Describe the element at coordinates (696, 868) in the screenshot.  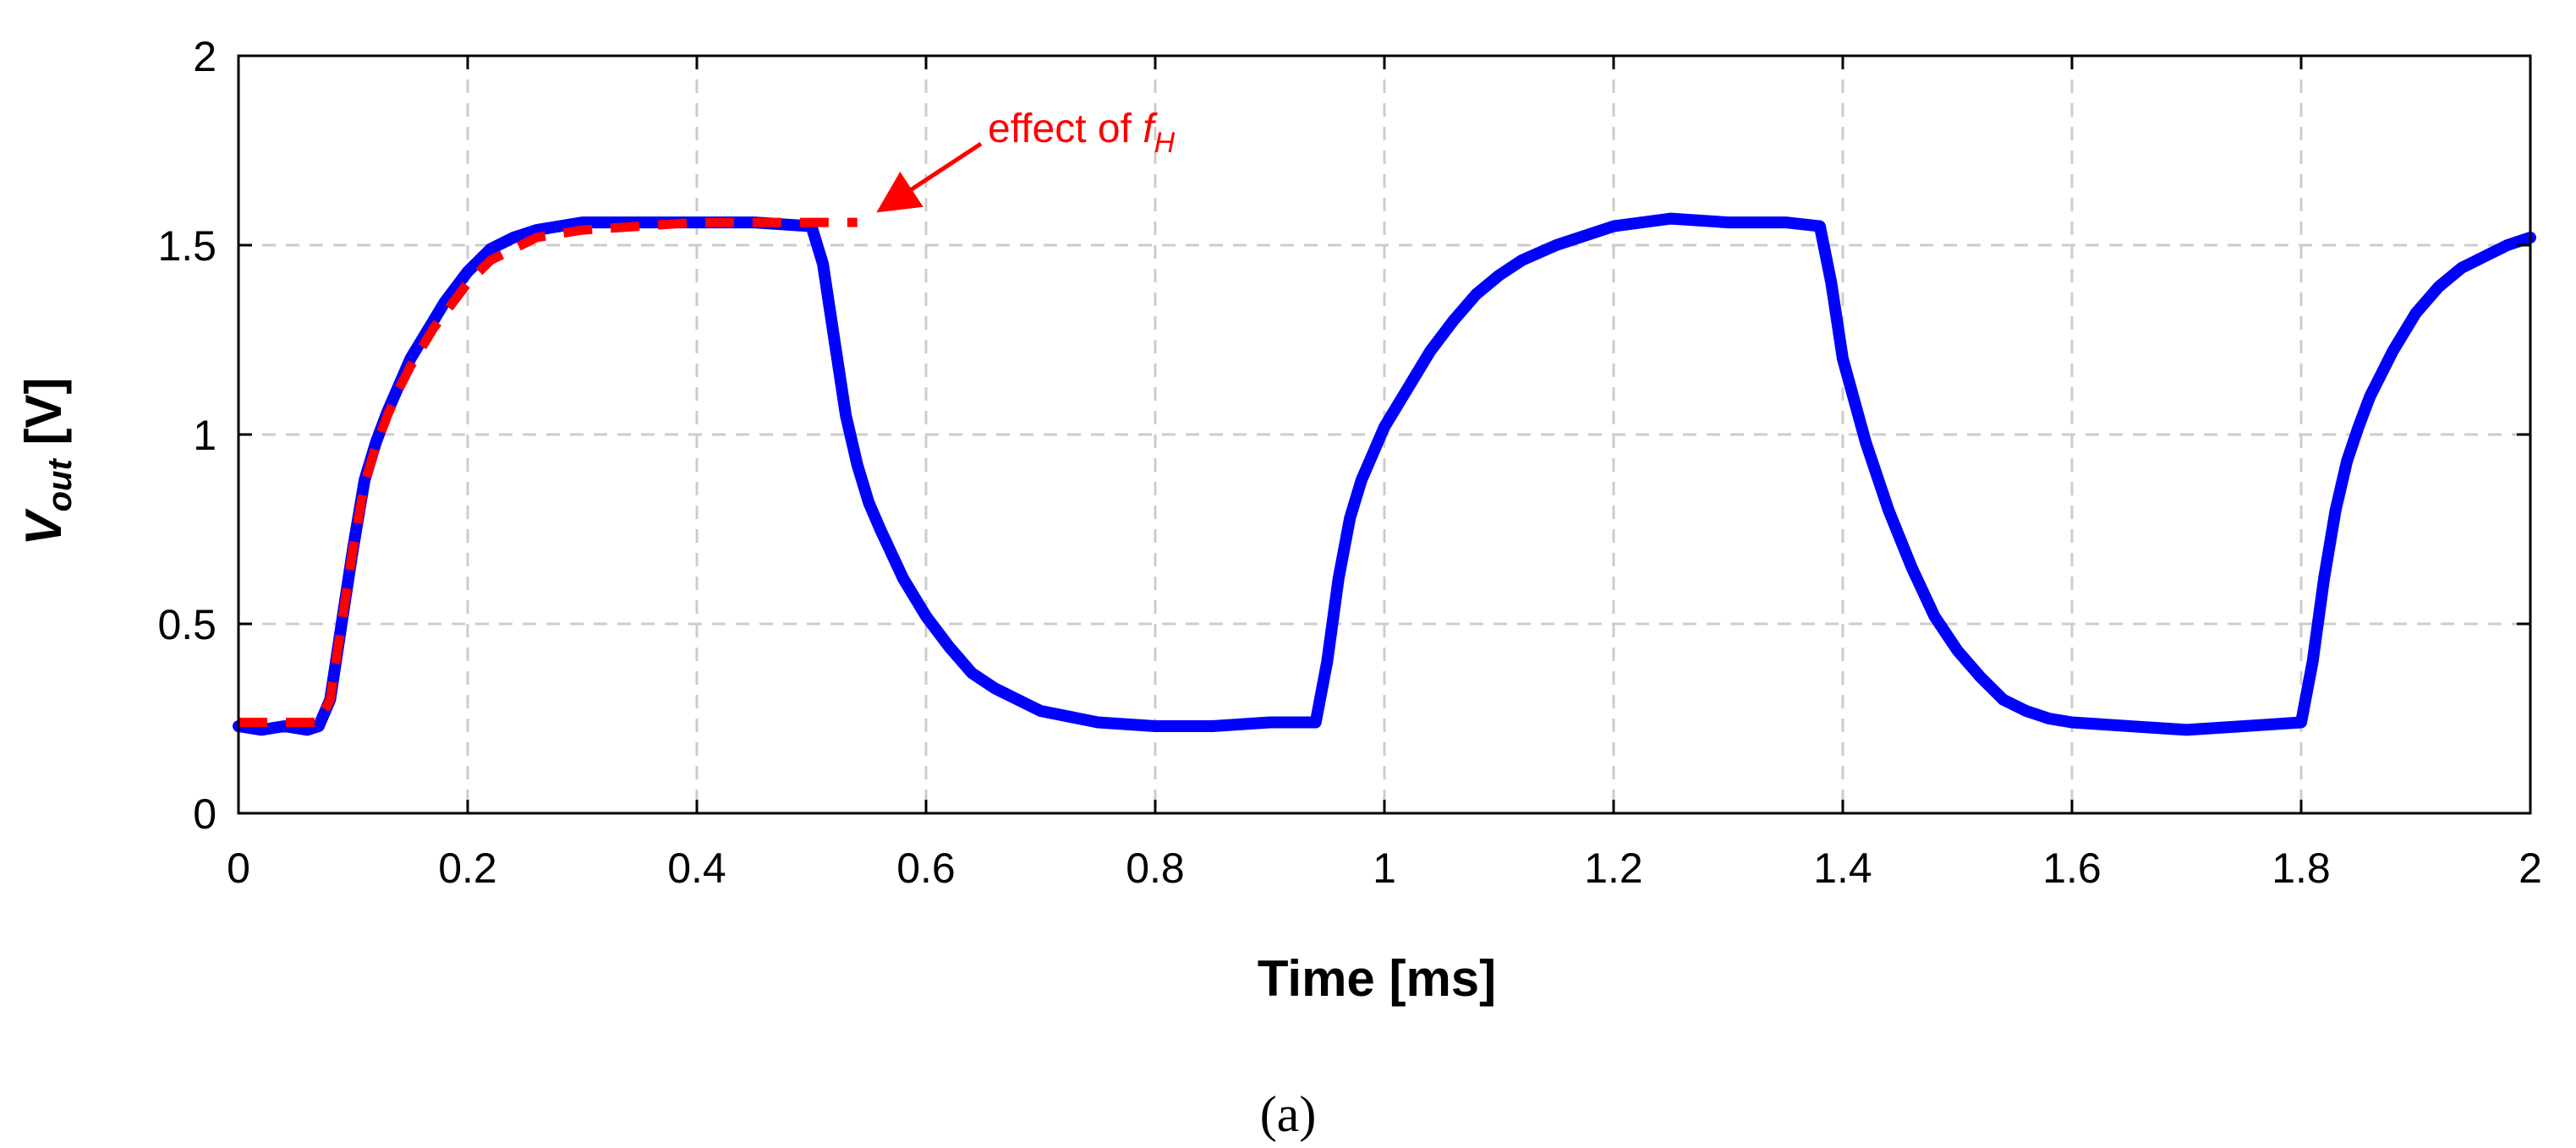
I see `x-tick-label: 0.4` at that location.